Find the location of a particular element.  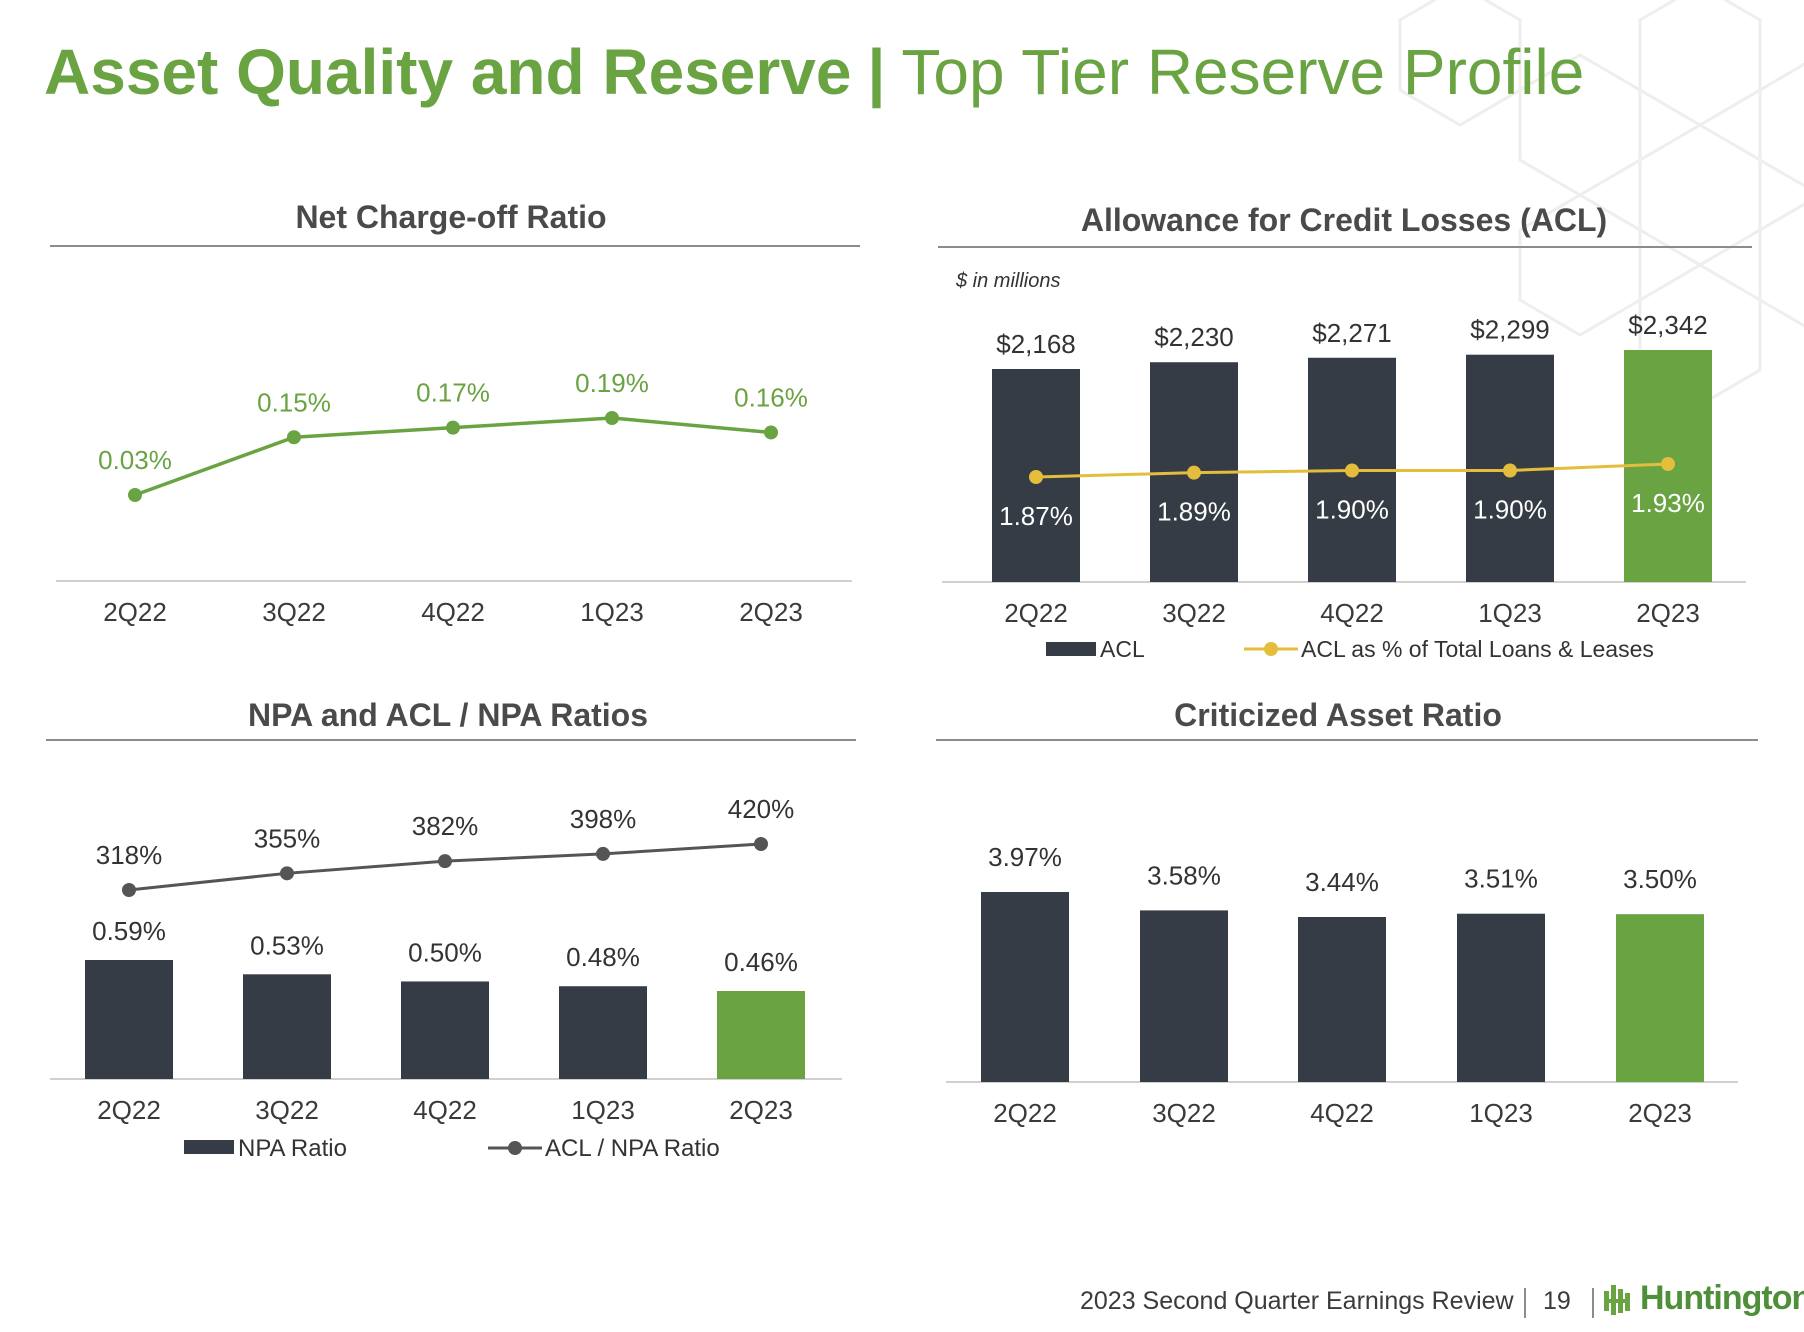

huntington-logo-text: Huntington is located at coordinates (1722, 1298).